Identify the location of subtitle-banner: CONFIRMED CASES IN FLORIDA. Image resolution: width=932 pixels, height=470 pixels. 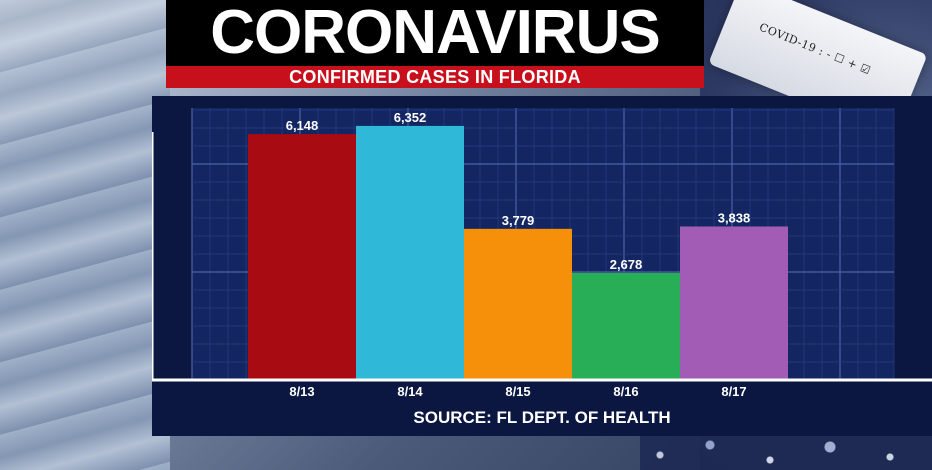
(435, 77).